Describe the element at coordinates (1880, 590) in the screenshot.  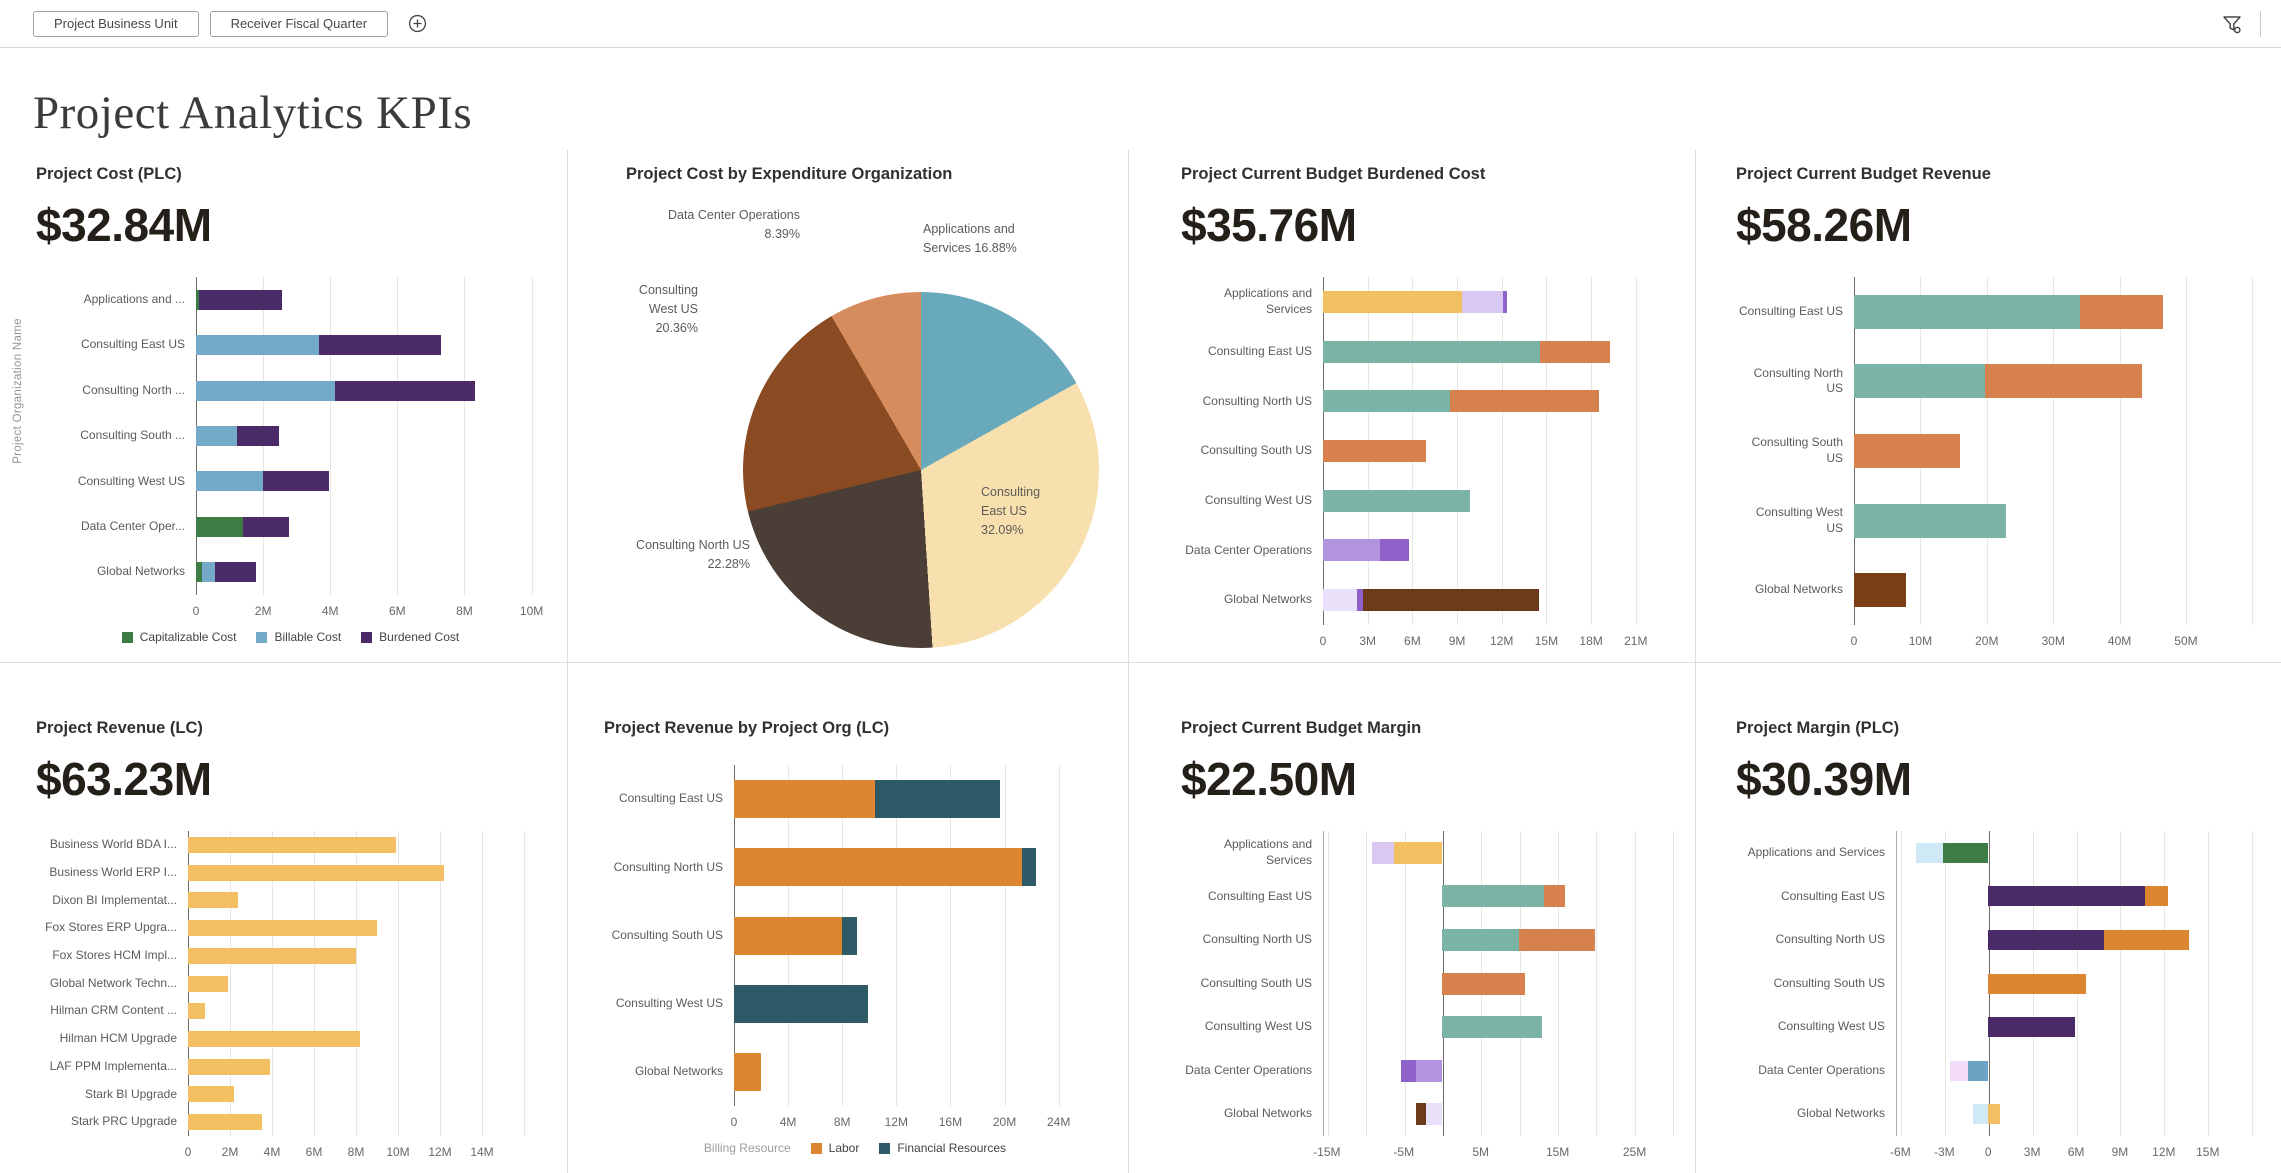
I see `bar-segment-brown2` at that location.